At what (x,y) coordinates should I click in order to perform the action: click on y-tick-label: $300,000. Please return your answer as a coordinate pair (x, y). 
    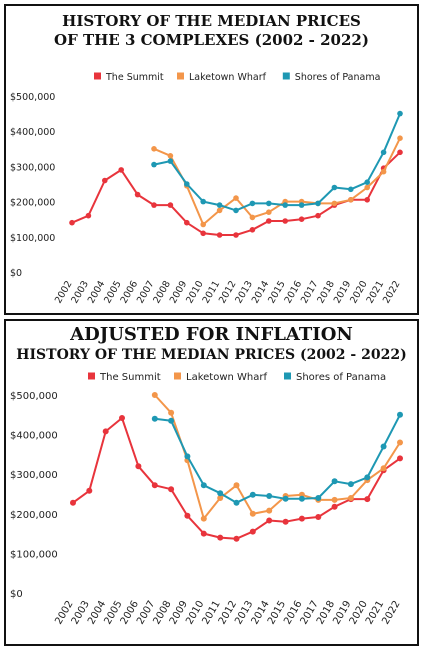
    Looking at the image, I should click on (34, 475).